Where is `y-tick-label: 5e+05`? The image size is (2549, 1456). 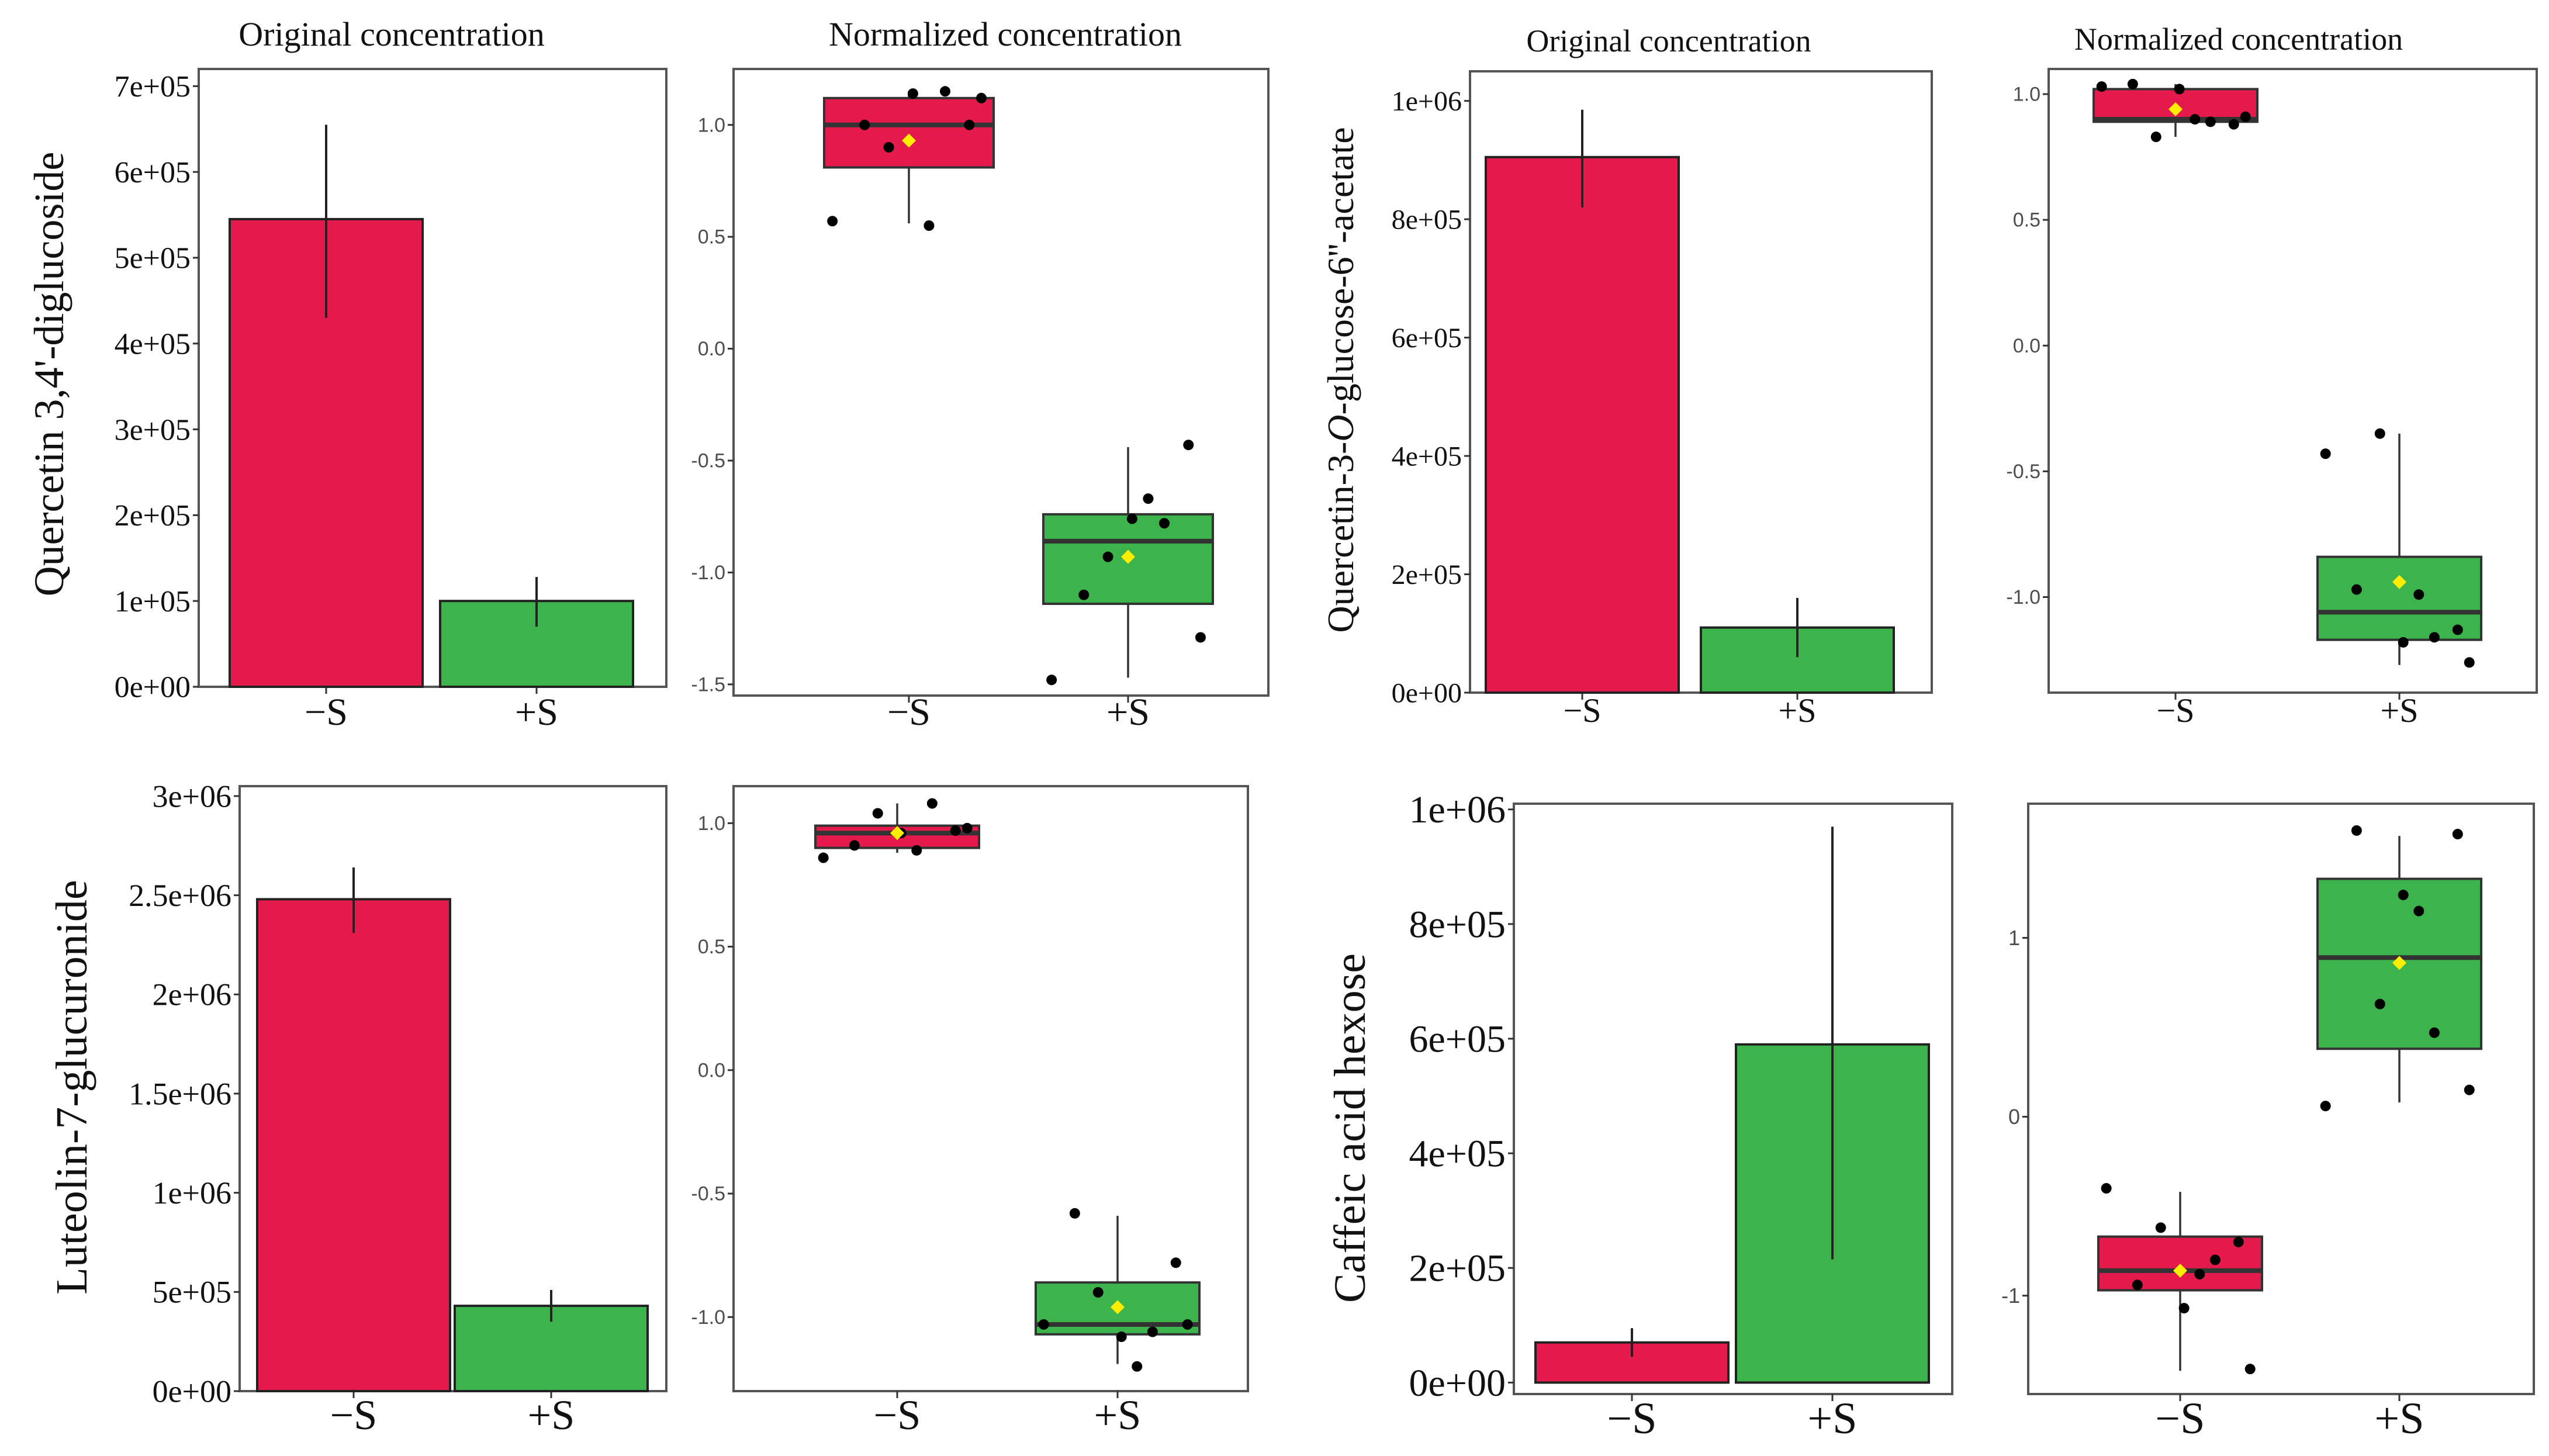
y-tick-label: 5e+05 is located at coordinates (153, 258).